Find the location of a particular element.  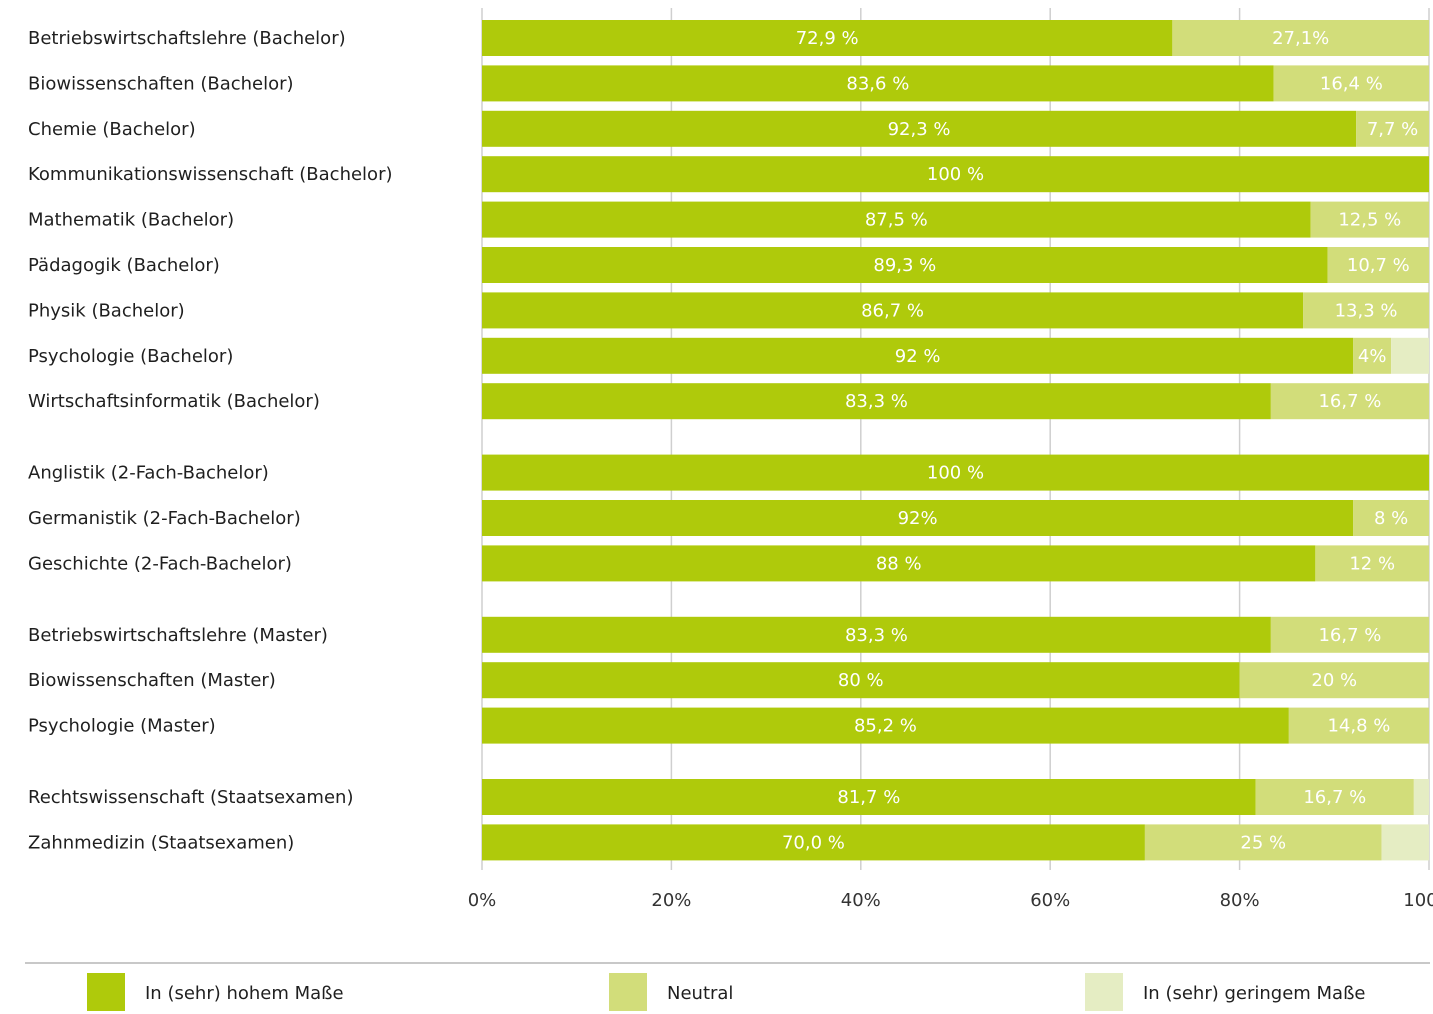

bar-value-label: 13,3 % is located at coordinates (1366, 310).